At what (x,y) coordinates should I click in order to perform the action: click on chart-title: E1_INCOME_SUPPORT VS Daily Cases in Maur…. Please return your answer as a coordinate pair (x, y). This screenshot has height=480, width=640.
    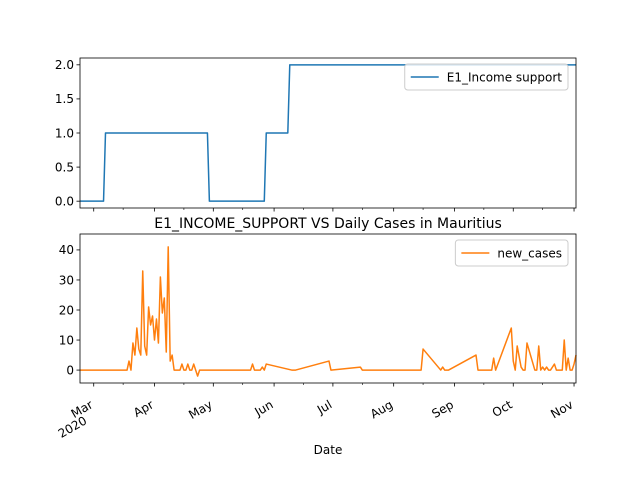
    Looking at the image, I should click on (328, 224).